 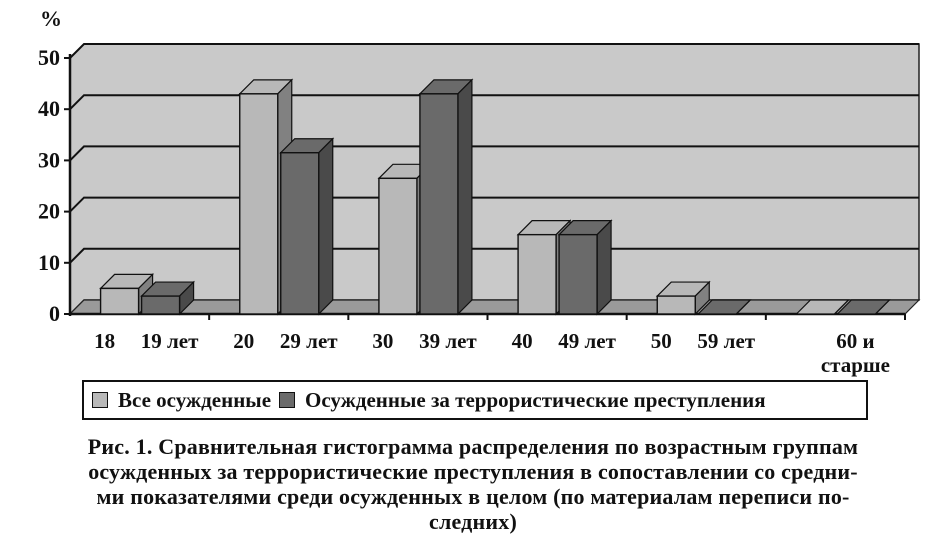 What do you see at coordinates (49, 159) in the screenshot?
I see `y-tick-label: 30` at bounding box center [49, 159].